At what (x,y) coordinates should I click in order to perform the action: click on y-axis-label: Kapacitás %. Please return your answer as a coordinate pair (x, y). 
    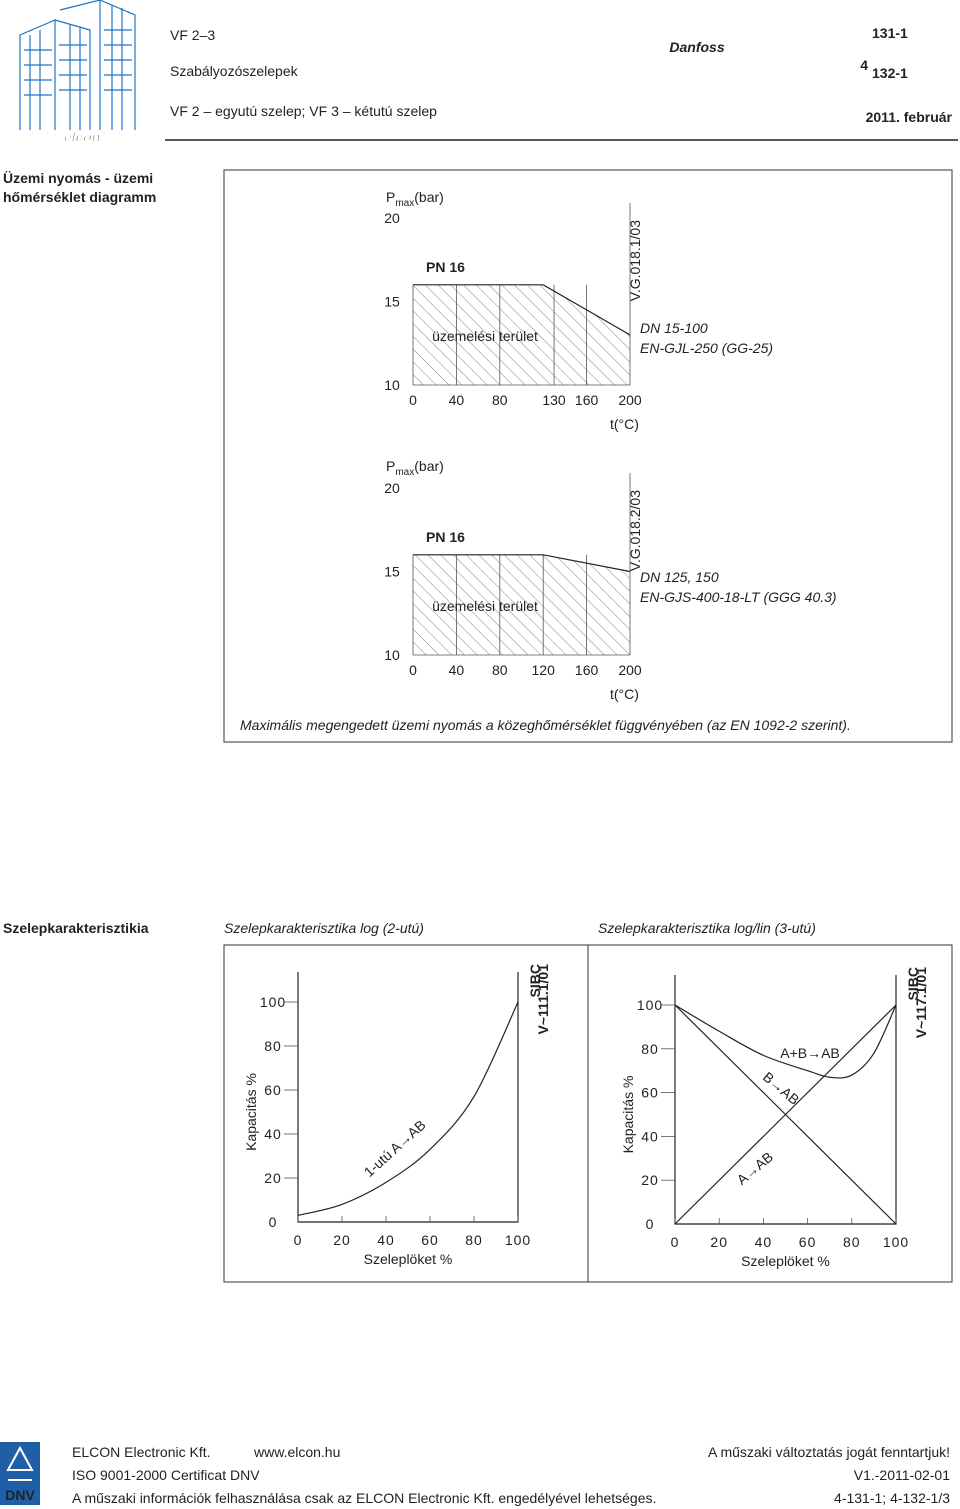
    Looking at the image, I should click on (251, 1112).